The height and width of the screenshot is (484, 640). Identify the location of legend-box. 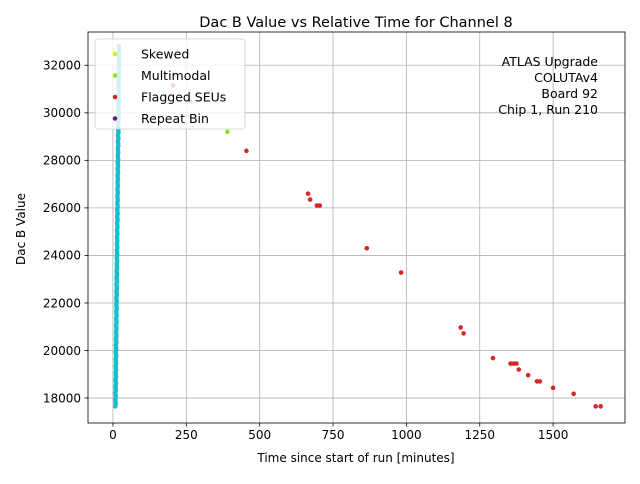
(170, 84).